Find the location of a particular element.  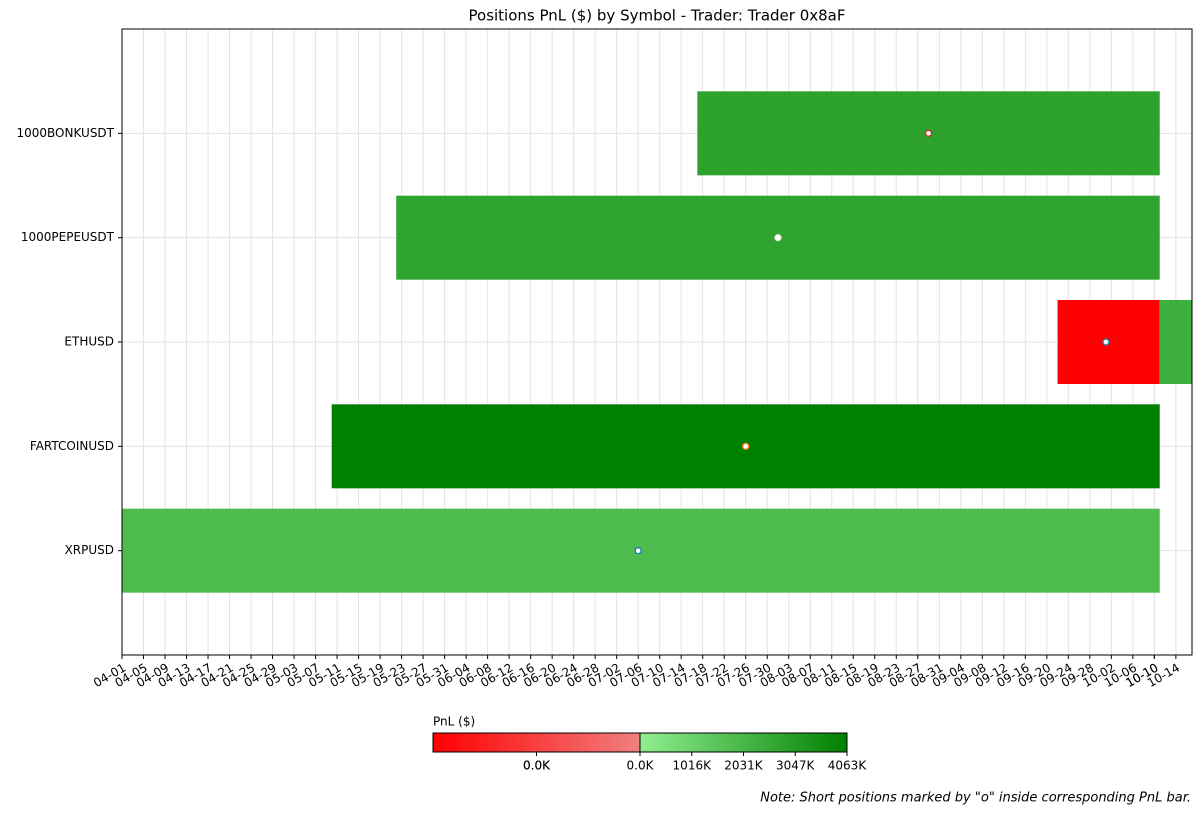

colorbar-tick-label: 2031K is located at coordinates (744, 766).